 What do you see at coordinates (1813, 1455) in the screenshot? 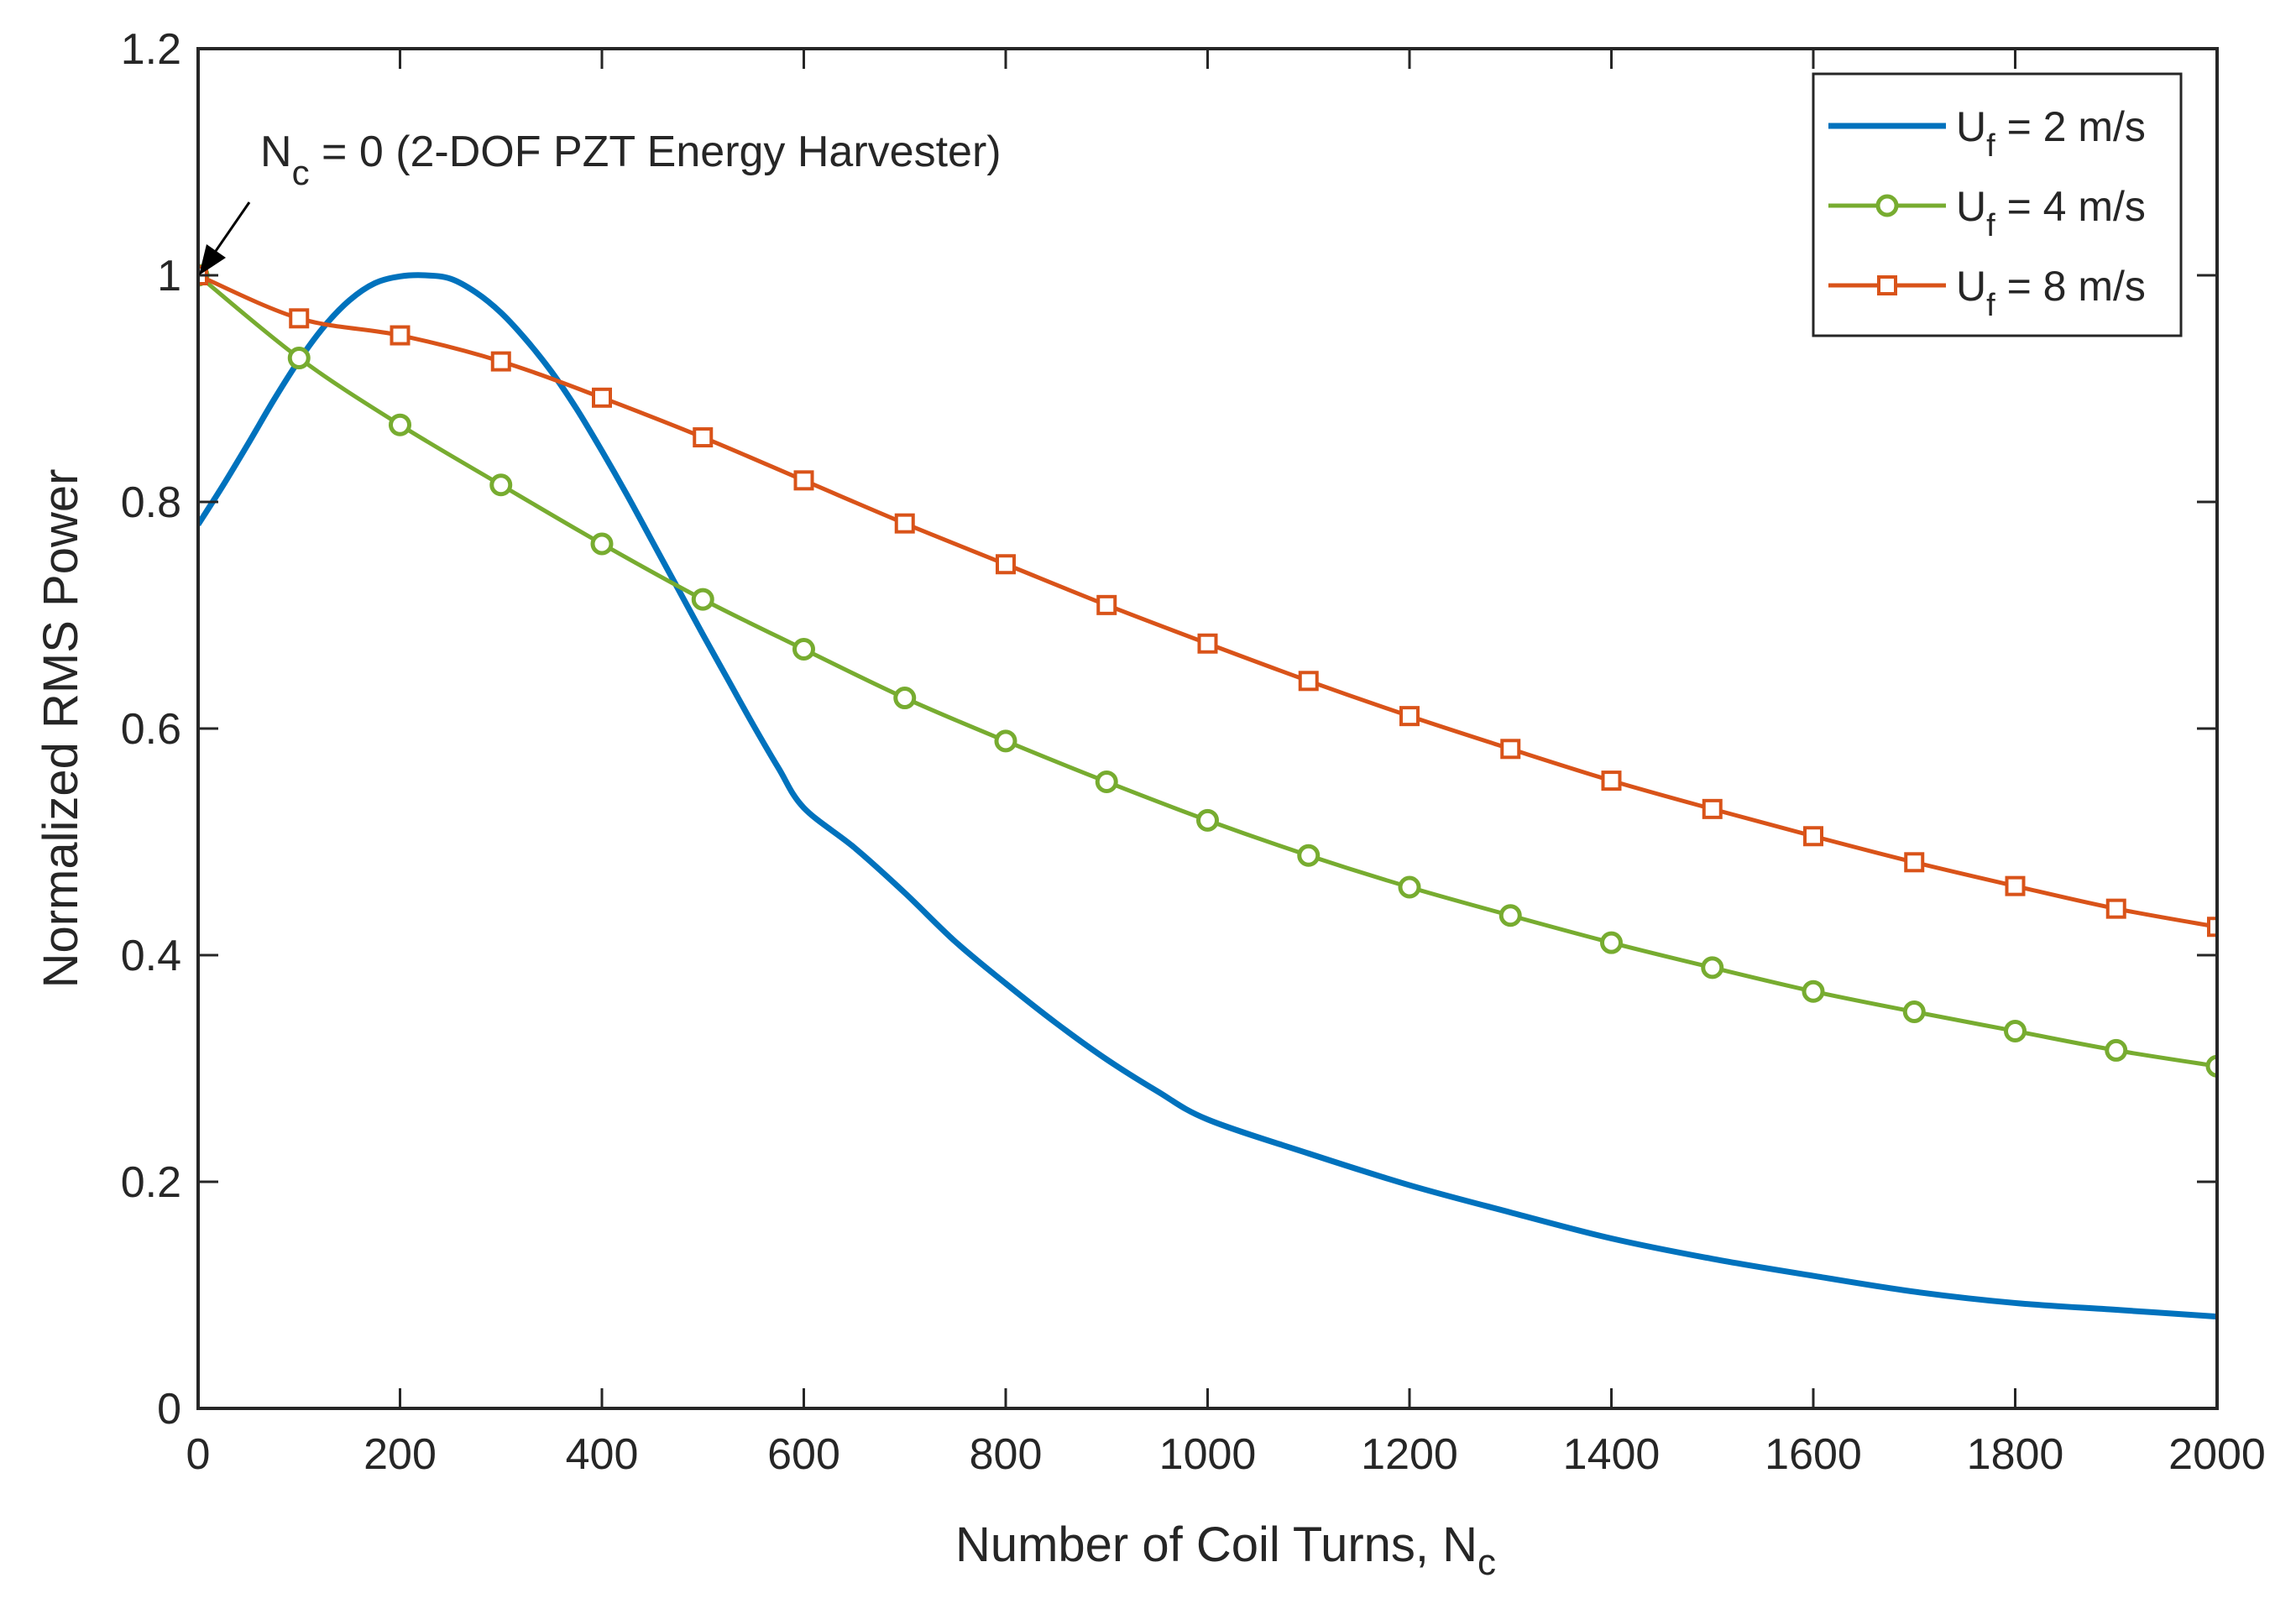
I see `x-tick-label: 1600` at bounding box center [1813, 1455].